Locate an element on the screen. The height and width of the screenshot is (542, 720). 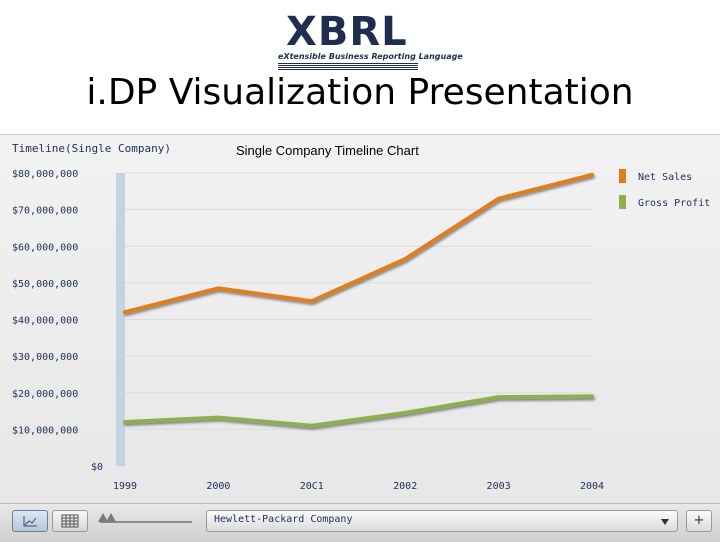
add-company-button: + is located at coordinates (699, 521).